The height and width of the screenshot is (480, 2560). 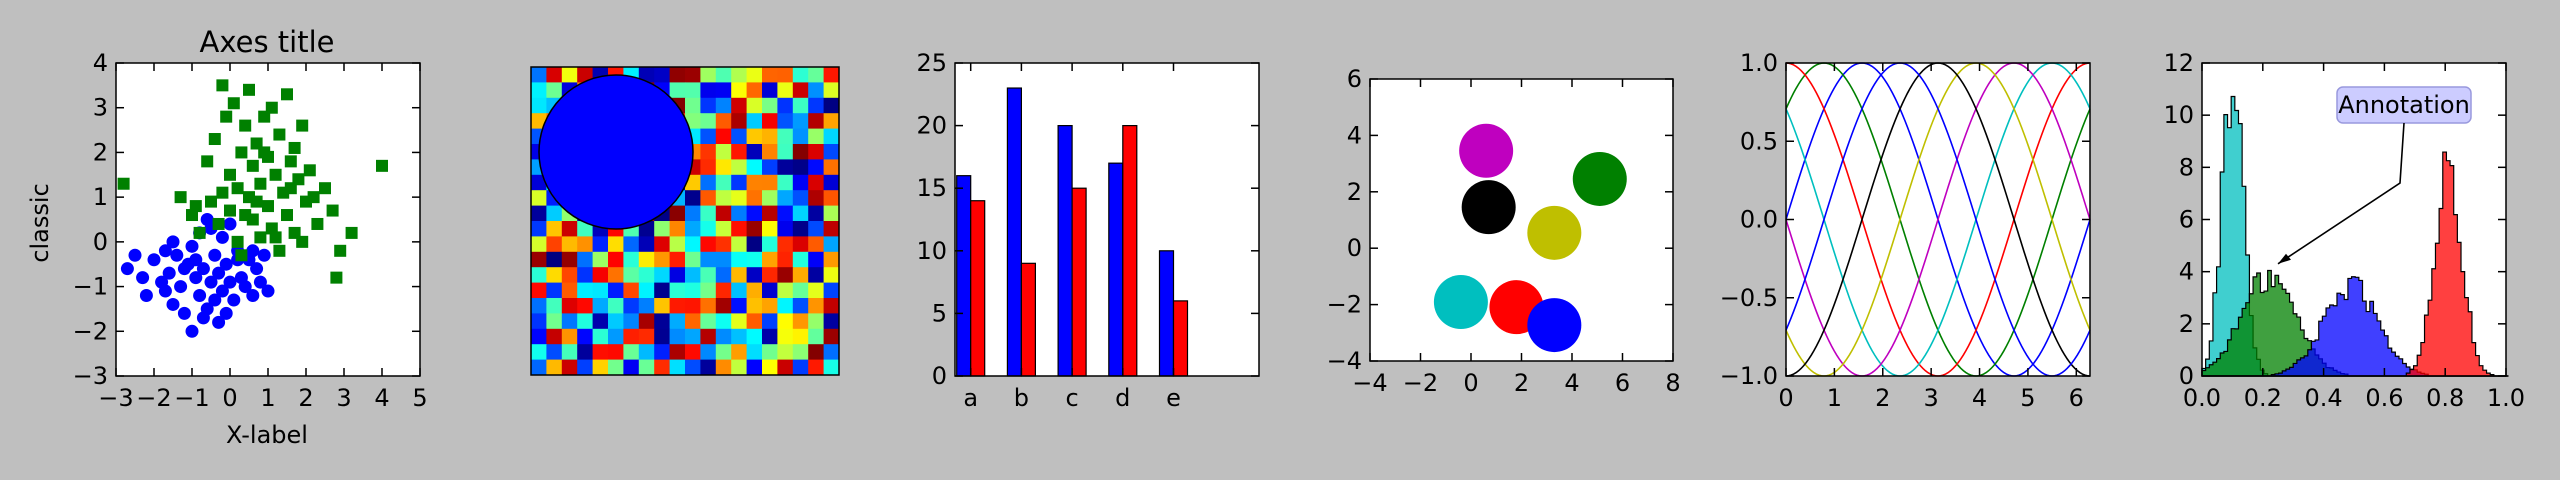 I want to click on y-tick-label: 0, so click(x=939, y=376).